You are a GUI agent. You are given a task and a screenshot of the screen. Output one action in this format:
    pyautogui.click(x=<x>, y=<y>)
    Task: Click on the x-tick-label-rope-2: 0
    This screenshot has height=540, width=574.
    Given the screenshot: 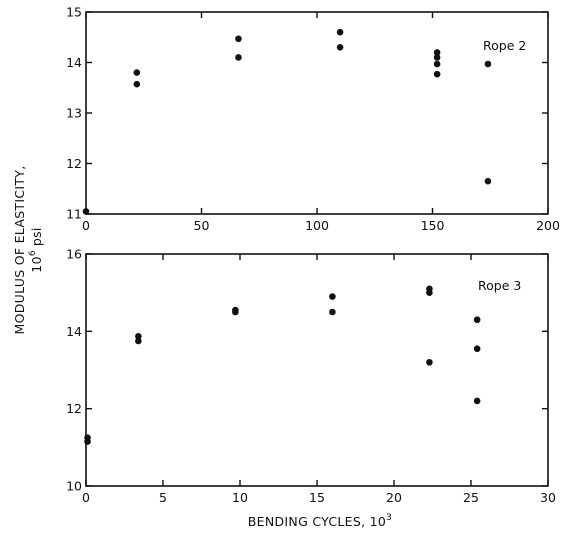 What is the action you would take?
    pyautogui.click(x=86, y=225)
    